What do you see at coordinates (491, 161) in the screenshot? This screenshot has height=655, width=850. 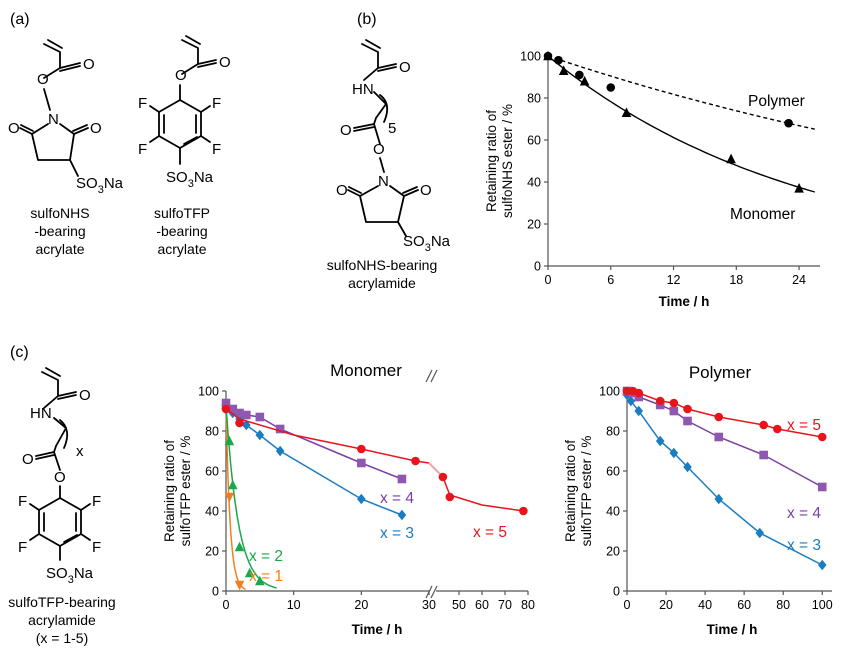 I see `y-axis-label: Retaining ratio of` at bounding box center [491, 161].